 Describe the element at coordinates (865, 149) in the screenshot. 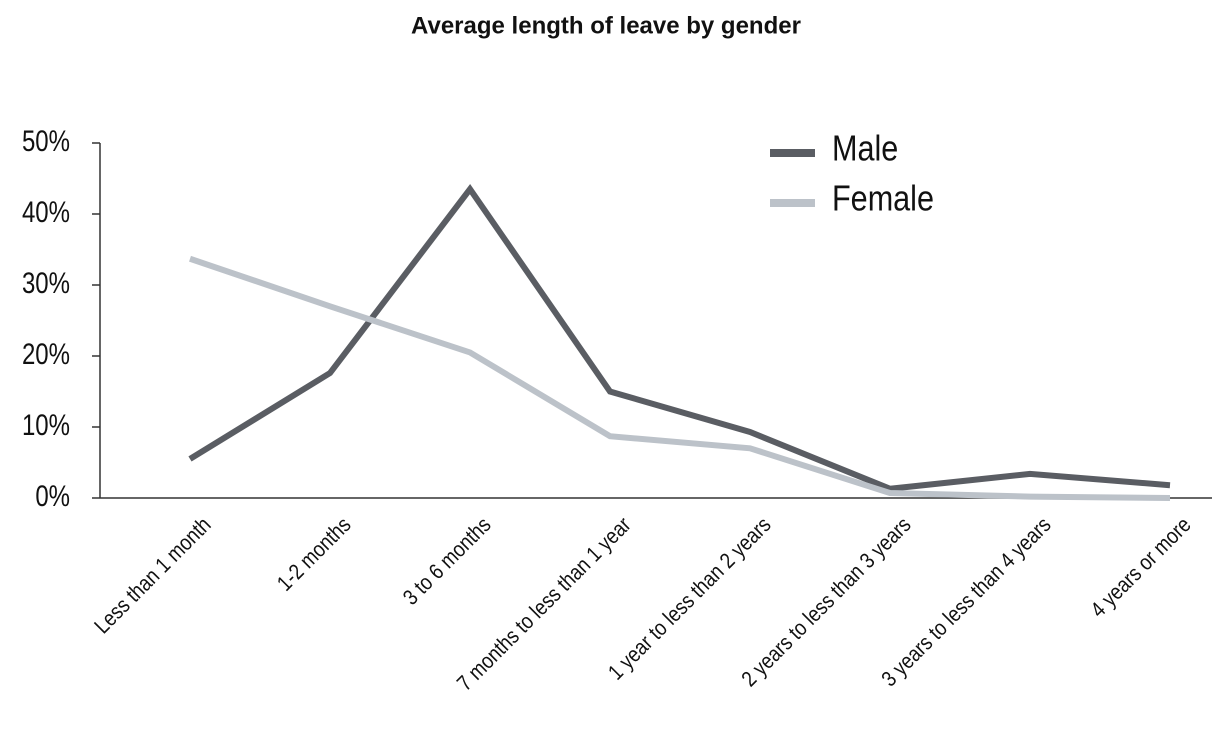

I see `legend-label: Male` at that location.